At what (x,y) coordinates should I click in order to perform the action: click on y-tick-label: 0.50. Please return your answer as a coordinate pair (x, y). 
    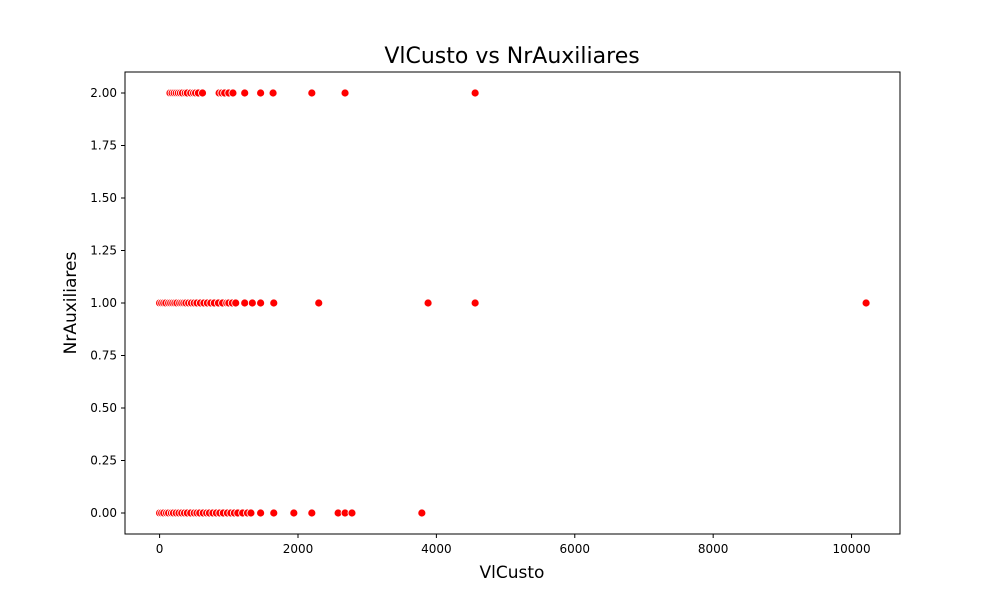
    Looking at the image, I should click on (103, 408).